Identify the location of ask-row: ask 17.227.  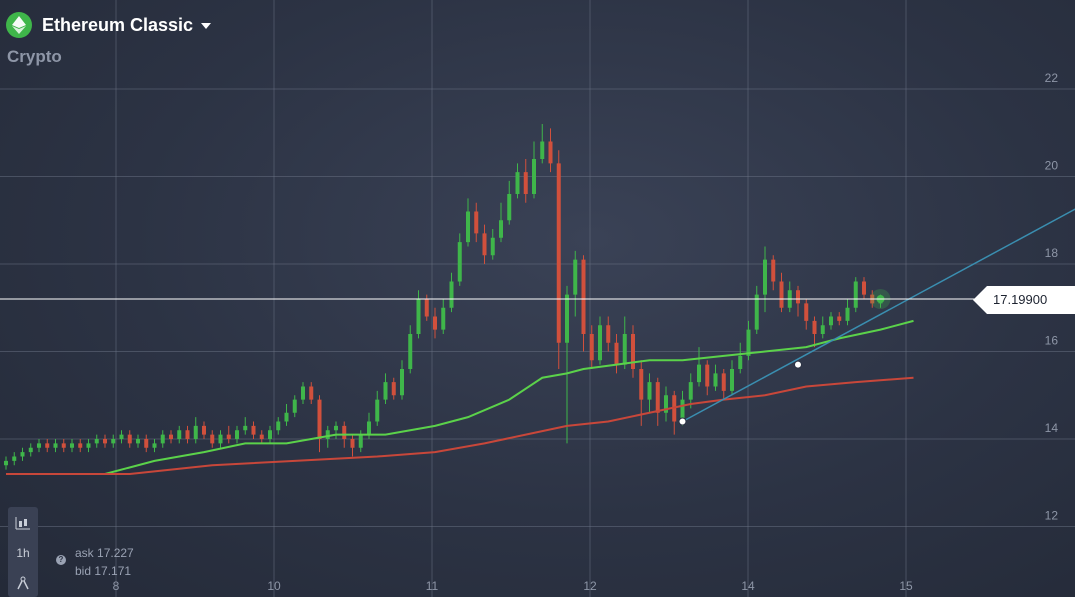
(104, 553).